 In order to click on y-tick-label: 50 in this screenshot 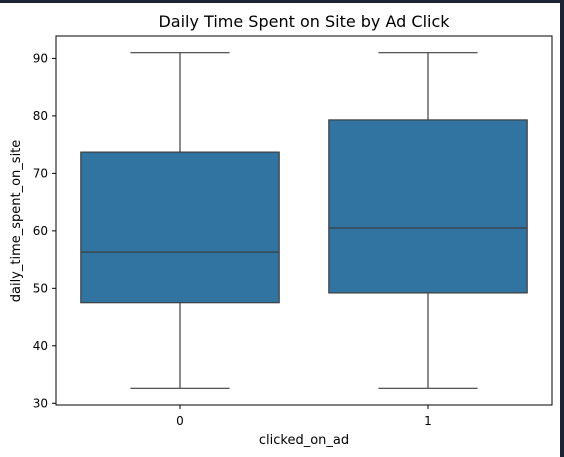, I will do `click(40, 288)`.